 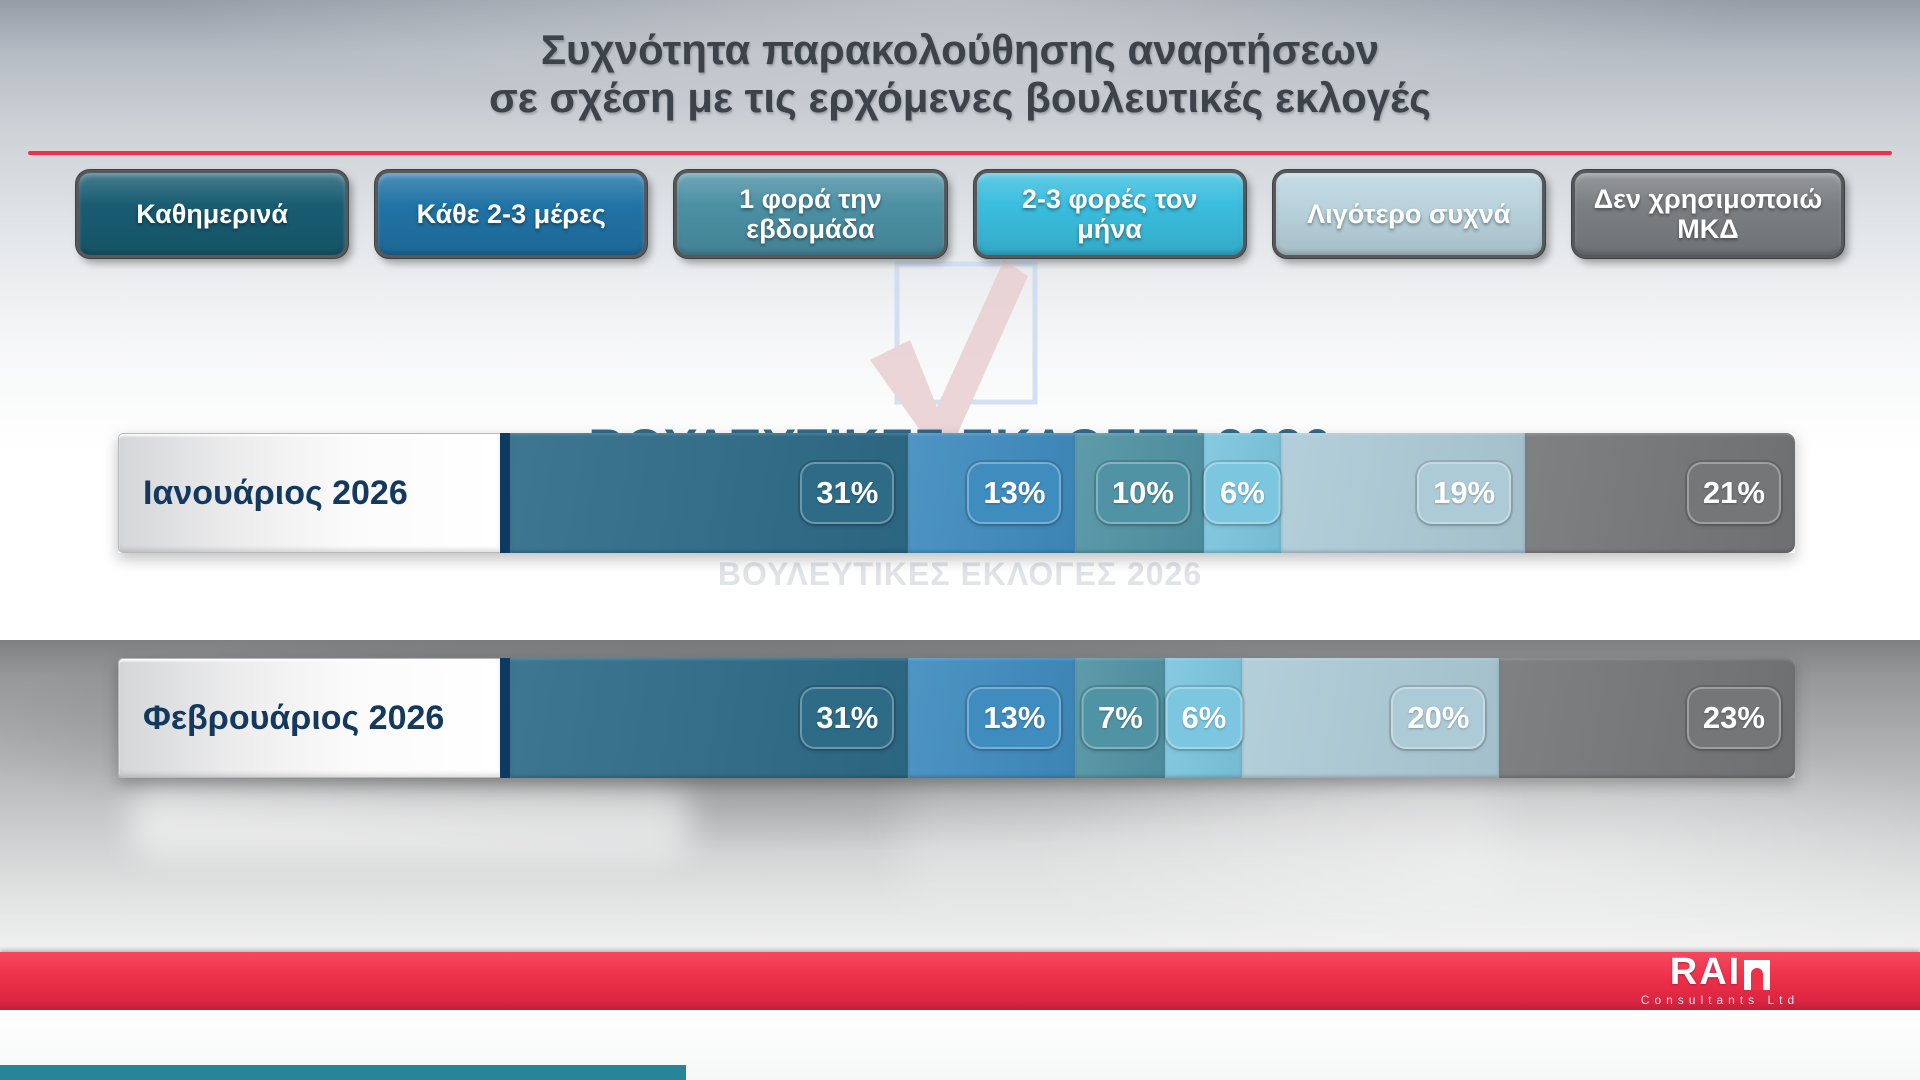 I want to click on brand-name: RAI, so click(x=1720, y=972).